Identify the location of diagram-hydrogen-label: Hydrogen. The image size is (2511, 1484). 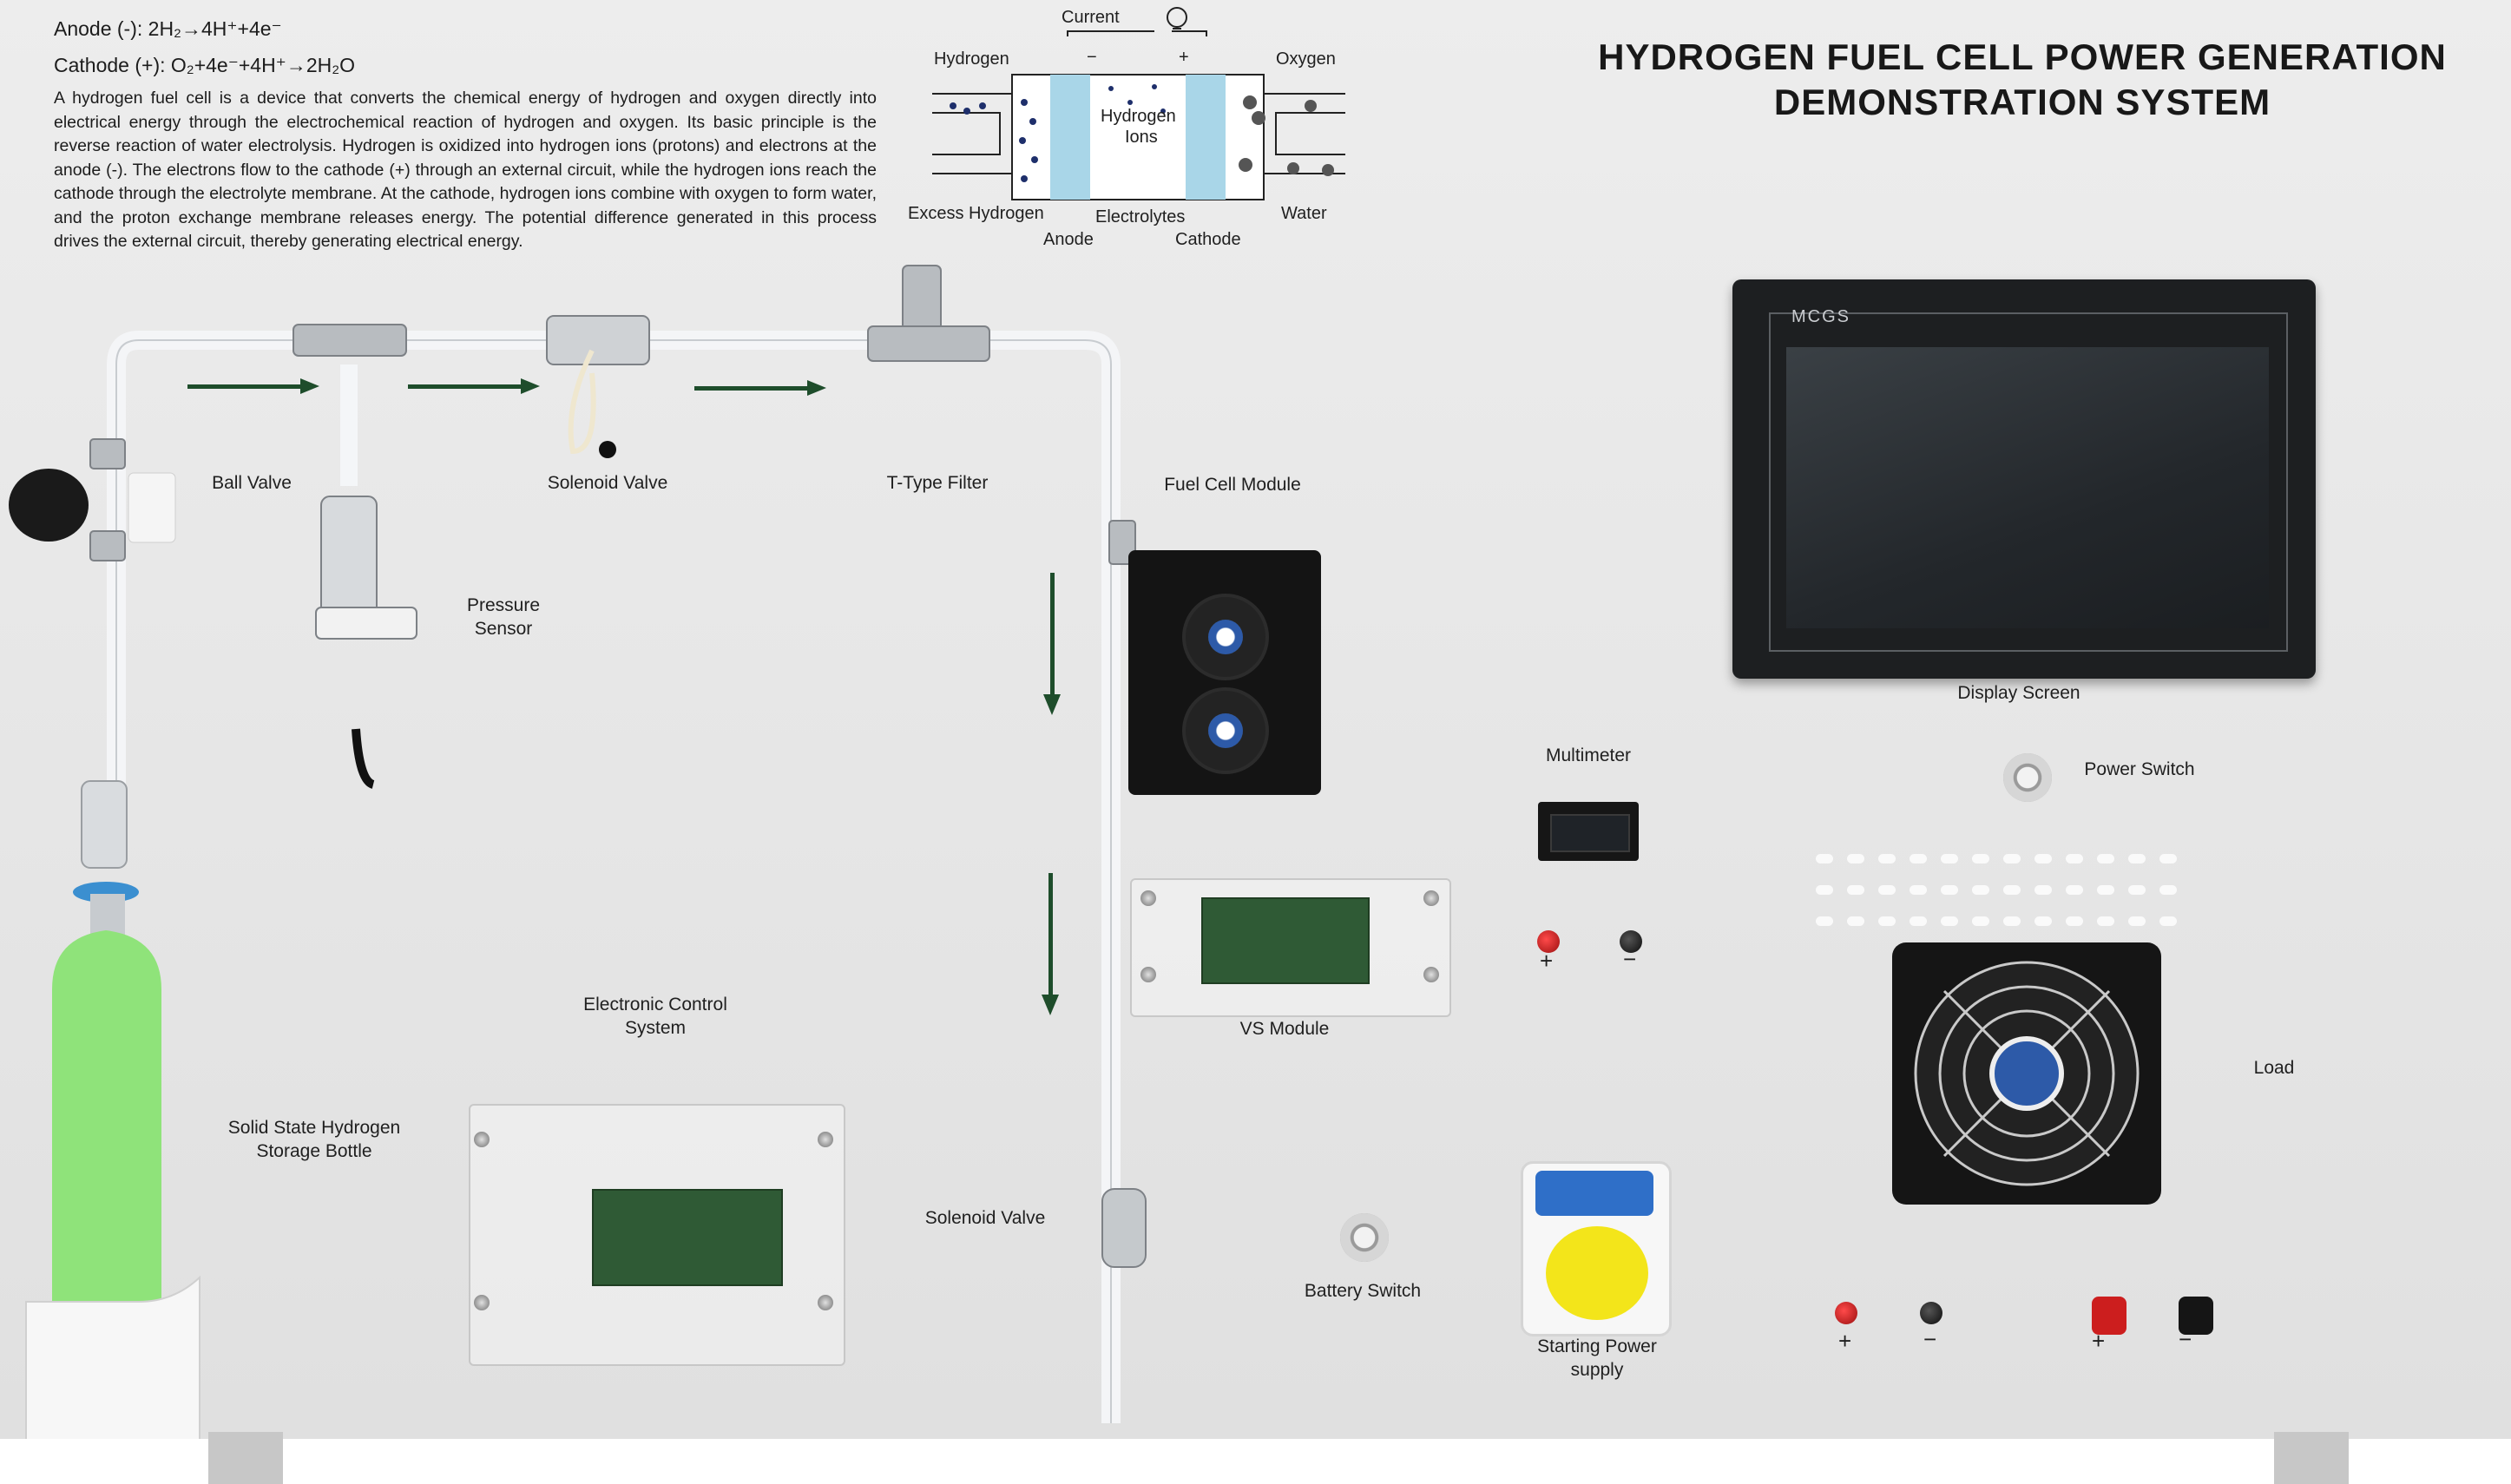
(971, 59).